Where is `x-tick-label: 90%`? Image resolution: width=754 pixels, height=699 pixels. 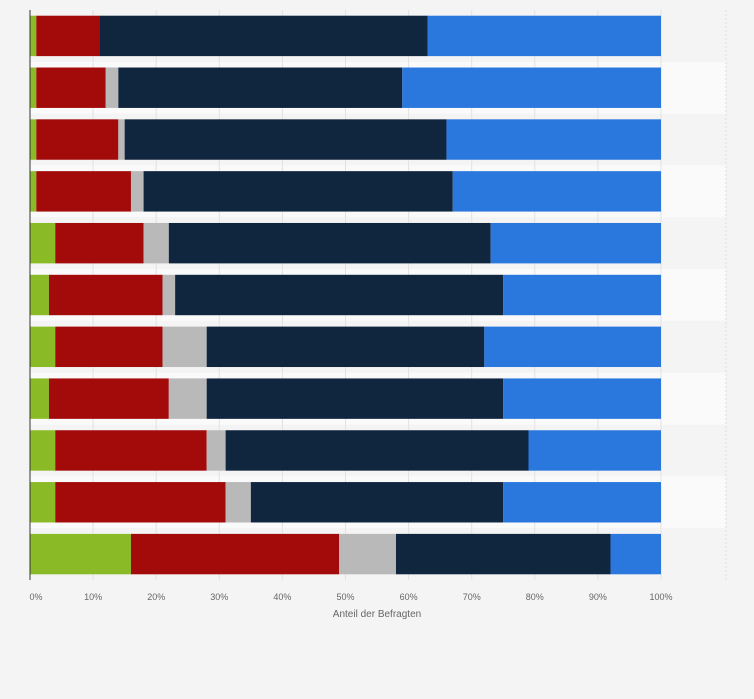
x-tick-label: 90% is located at coordinates (598, 597).